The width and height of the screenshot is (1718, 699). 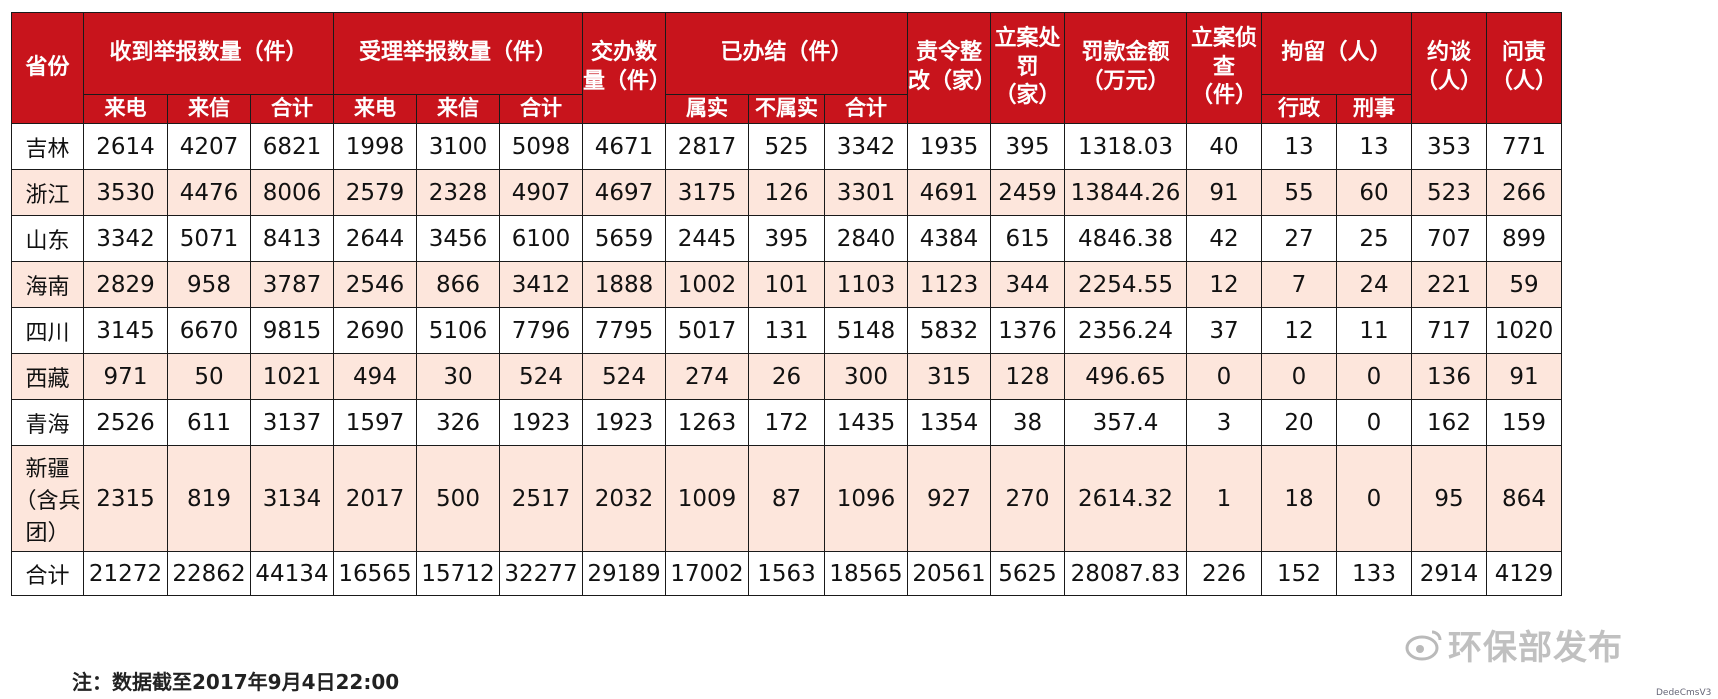 What do you see at coordinates (292, 422) in the screenshot?
I see `data-cell: 3137` at bounding box center [292, 422].